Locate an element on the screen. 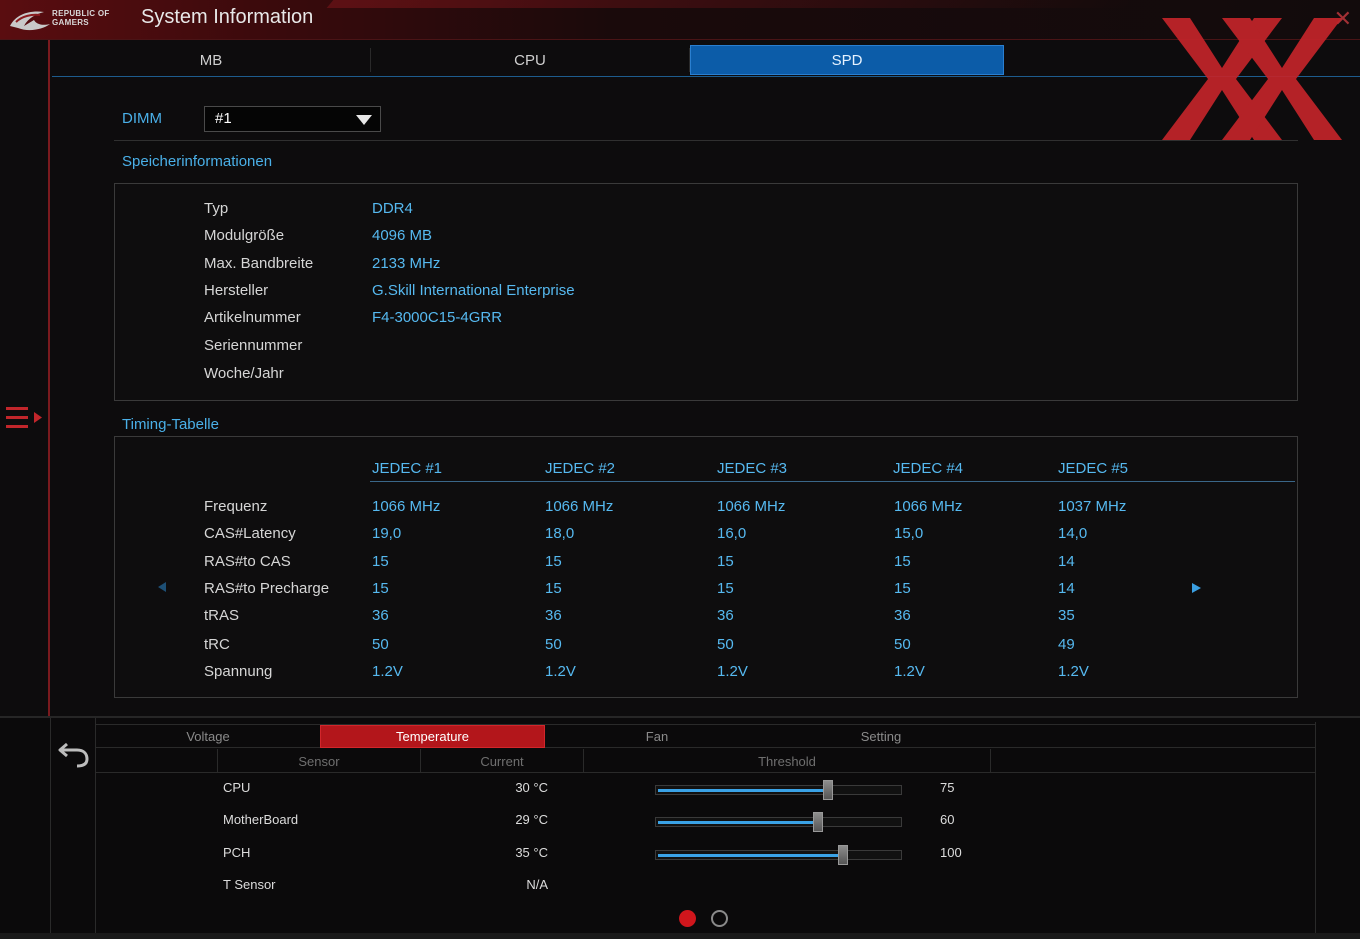 The height and width of the screenshot is (939, 1360). timing-row-label: Frequenz is located at coordinates (236, 506).